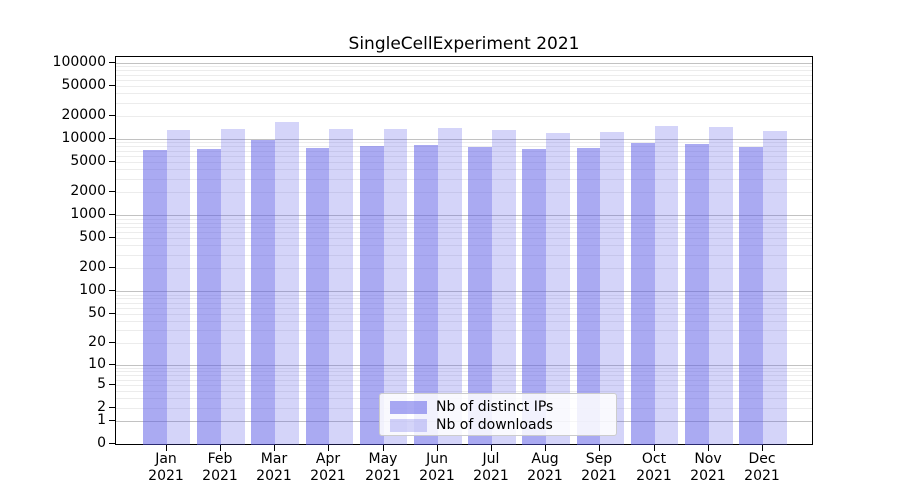 This screenshot has height=500, width=900. What do you see at coordinates (101, 407) in the screenshot?
I see `y-tick-label: 2` at bounding box center [101, 407].